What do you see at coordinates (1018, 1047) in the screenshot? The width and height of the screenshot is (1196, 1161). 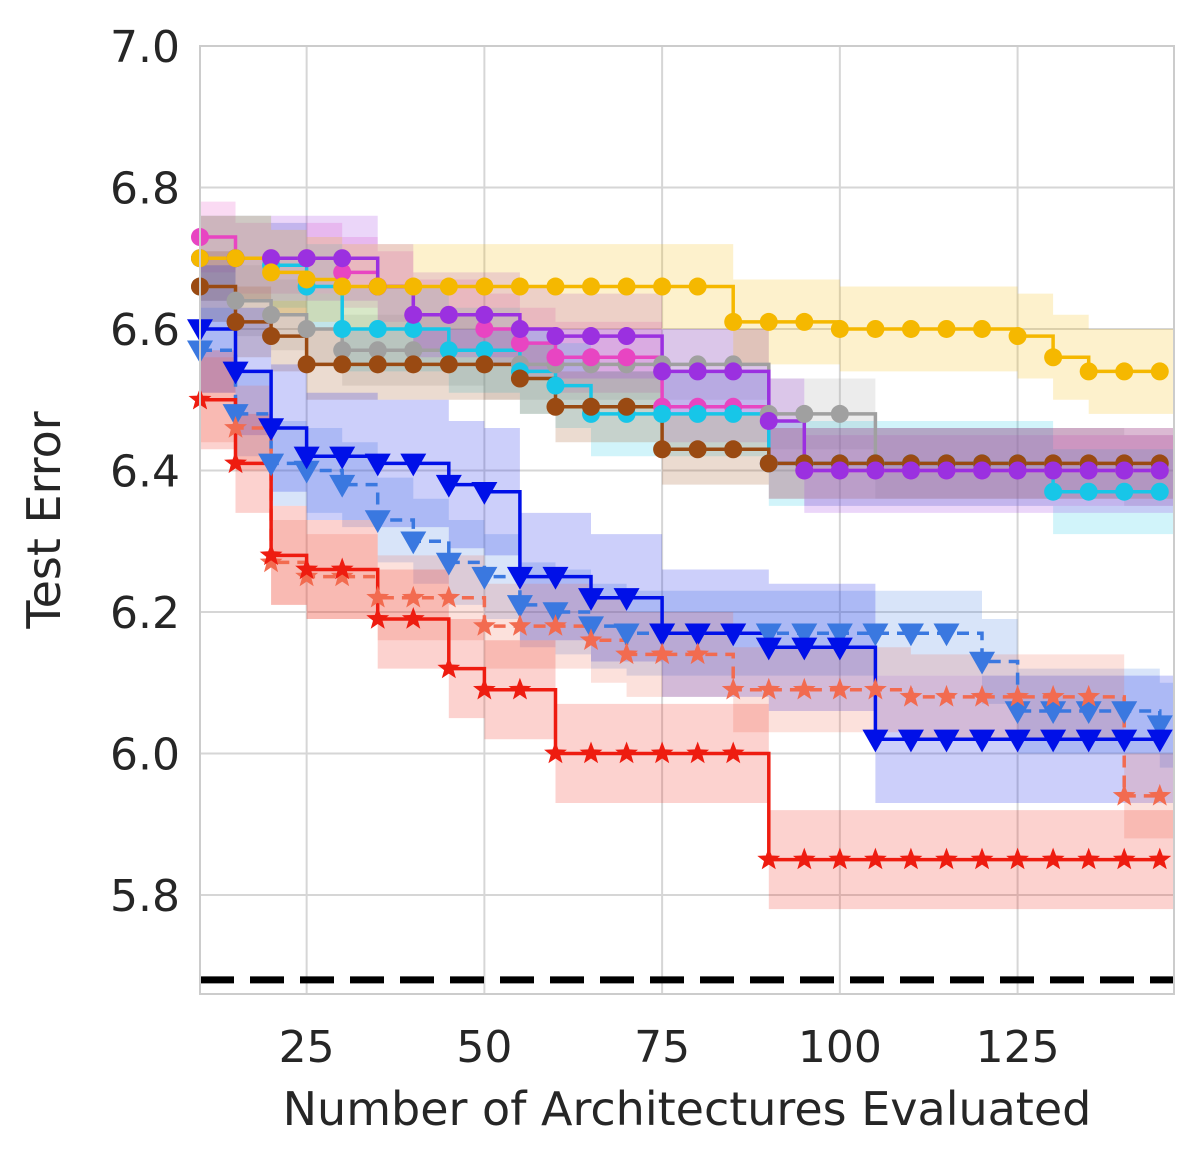 I see `x-tick-label: 125` at bounding box center [1018, 1047].